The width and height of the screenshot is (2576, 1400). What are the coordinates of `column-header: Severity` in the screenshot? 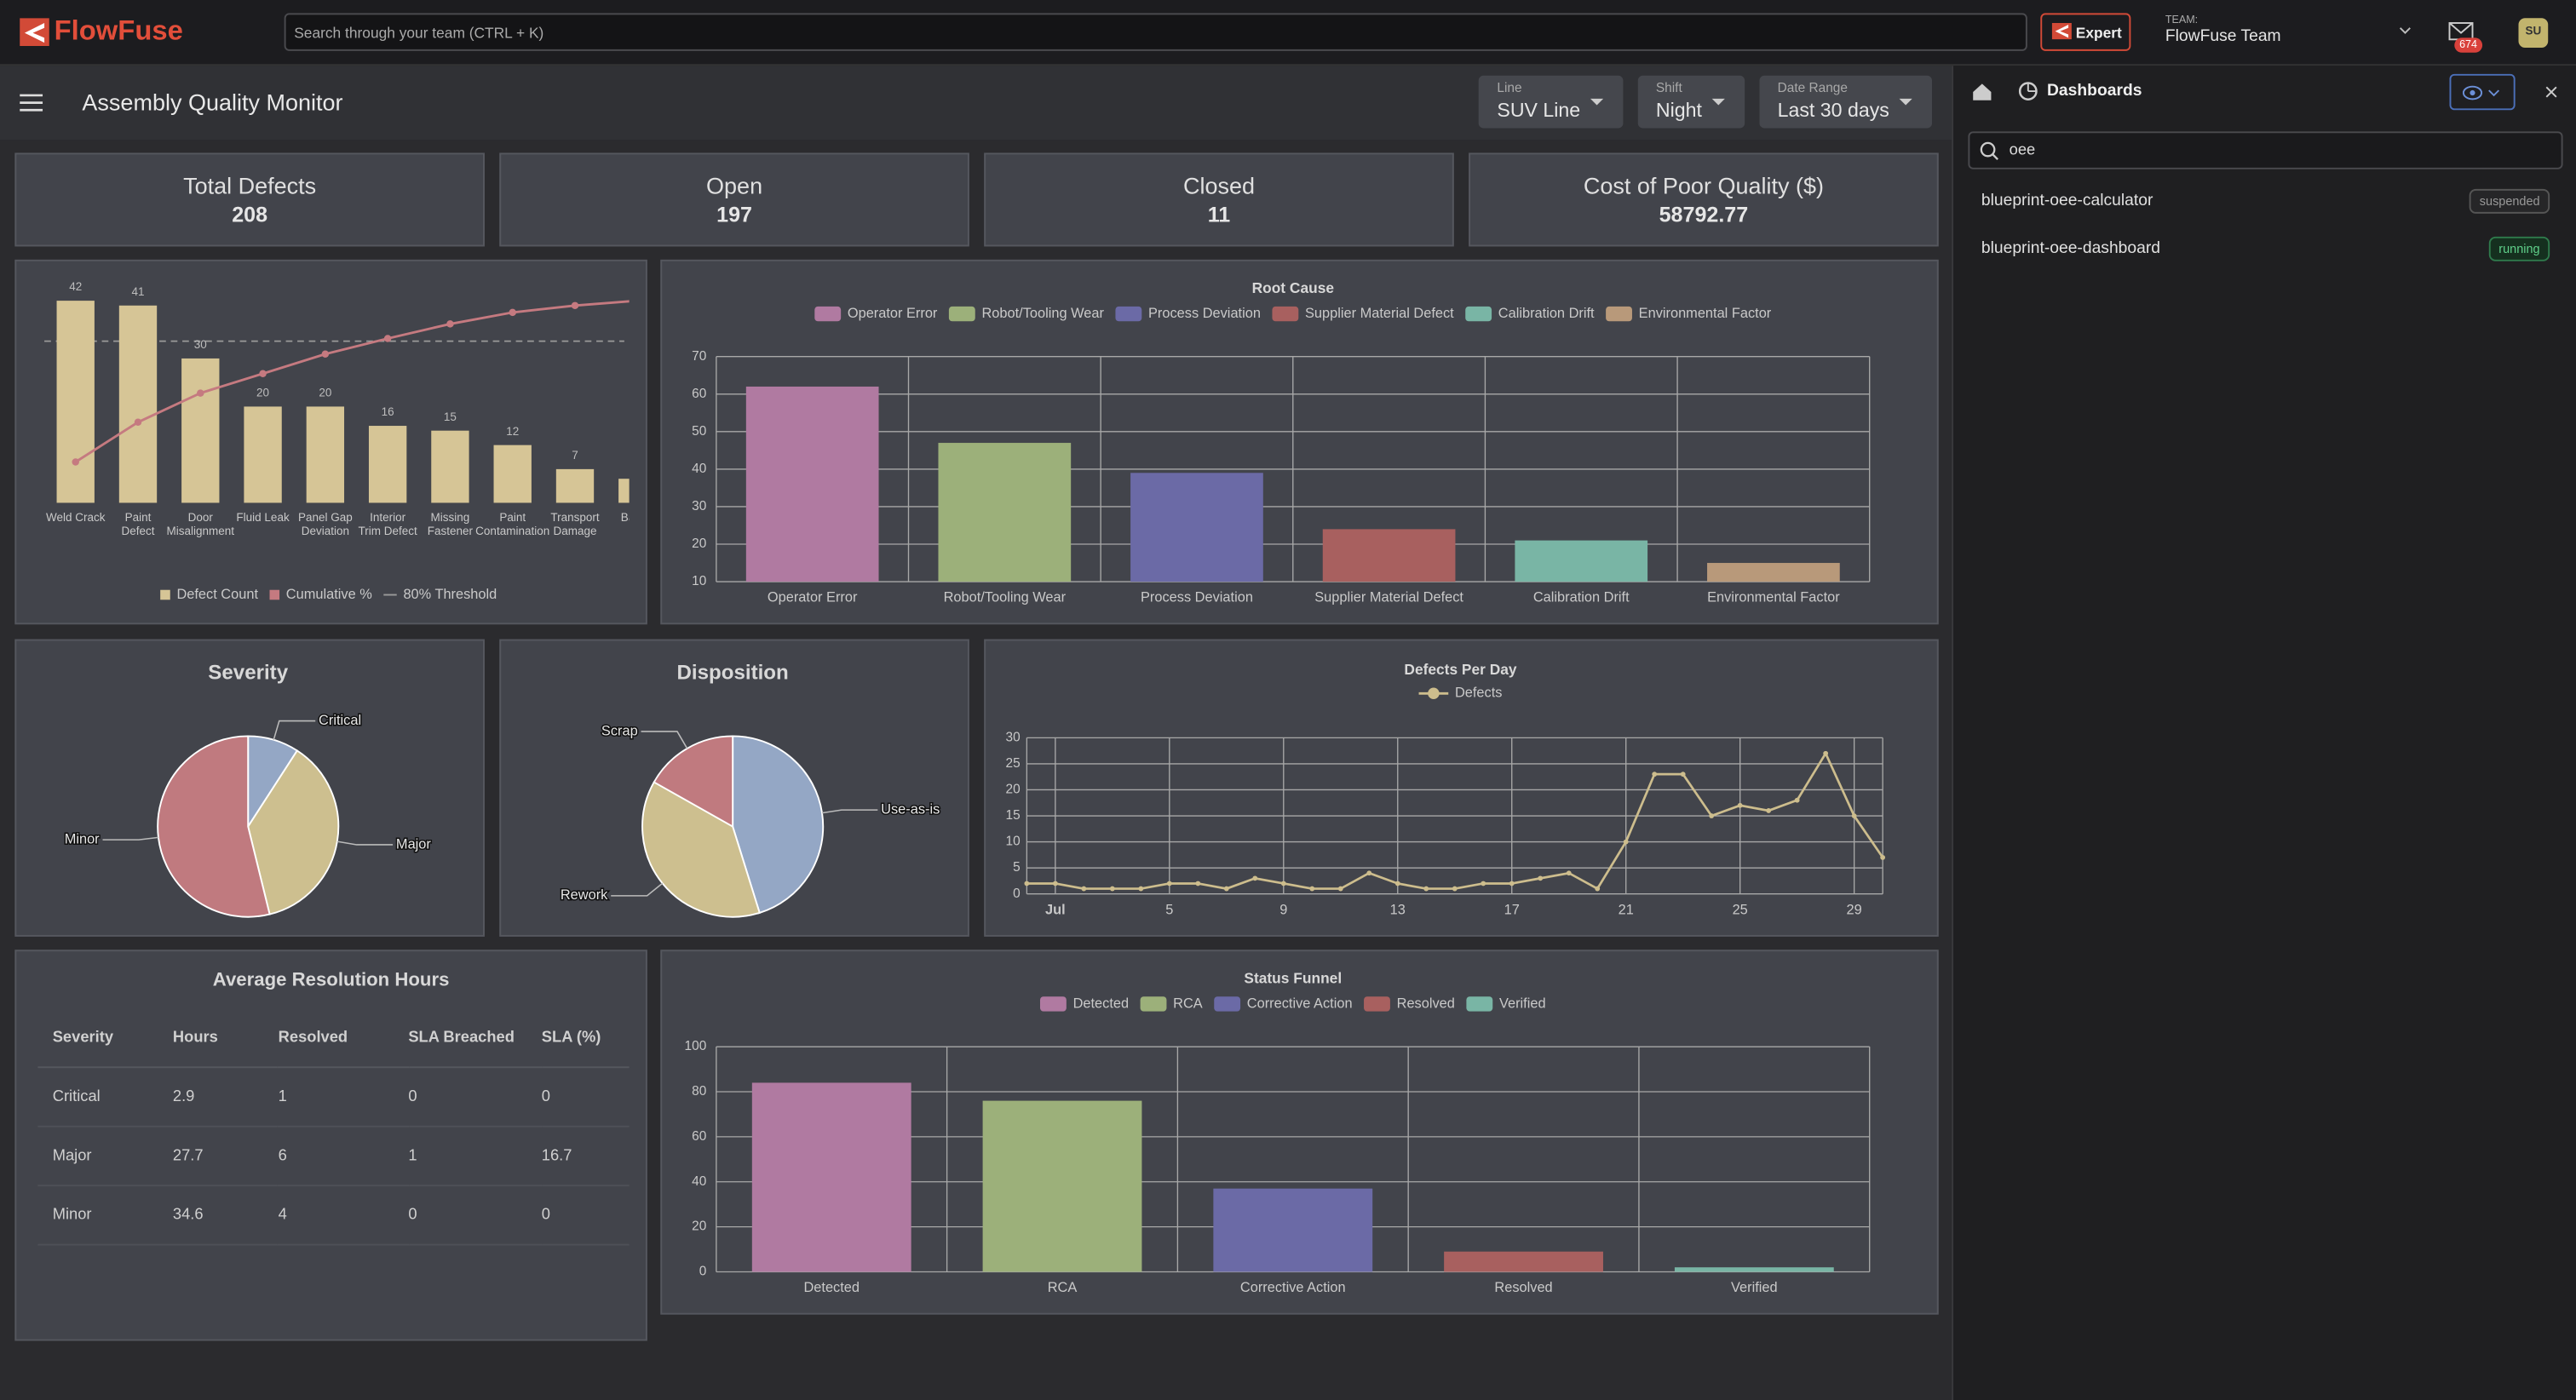 It's located at (105, 1038).